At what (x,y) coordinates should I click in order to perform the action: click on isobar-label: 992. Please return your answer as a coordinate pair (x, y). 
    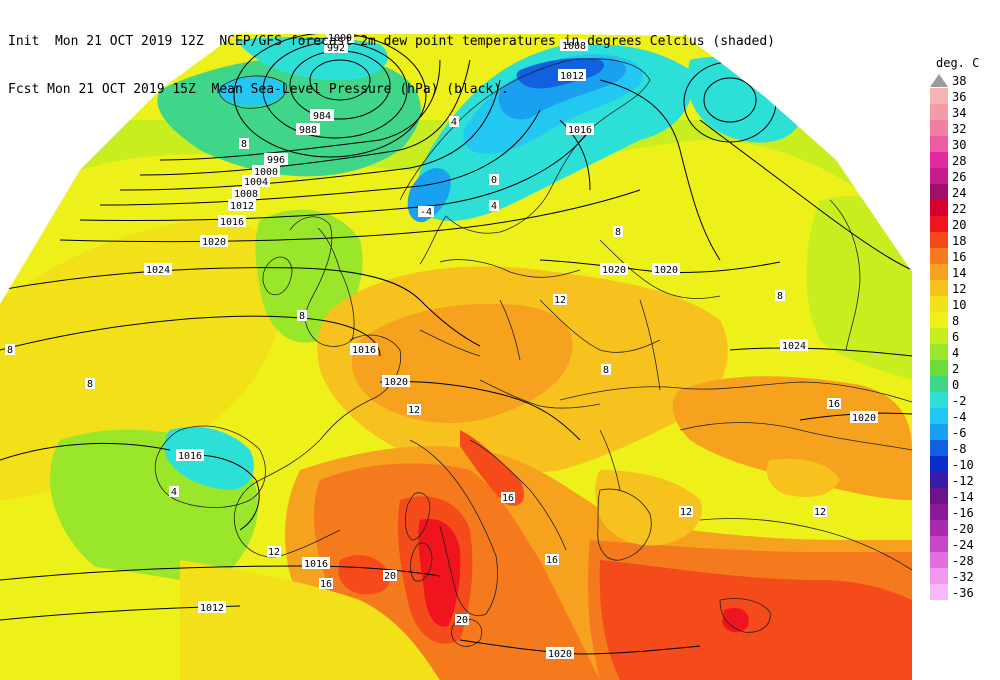
    Looking at the image, I should click on (336, 47).